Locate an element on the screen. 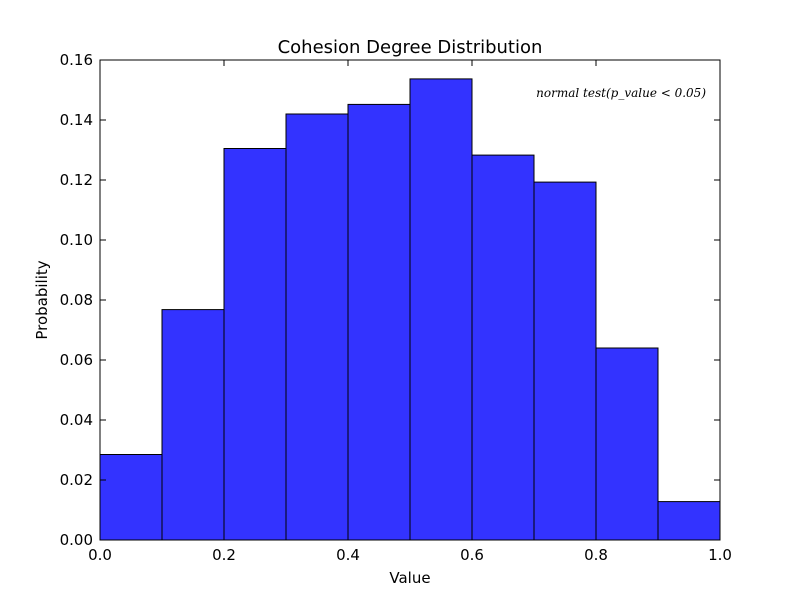  x-tick-label: 0.2 is located at coordinates (224, 555).